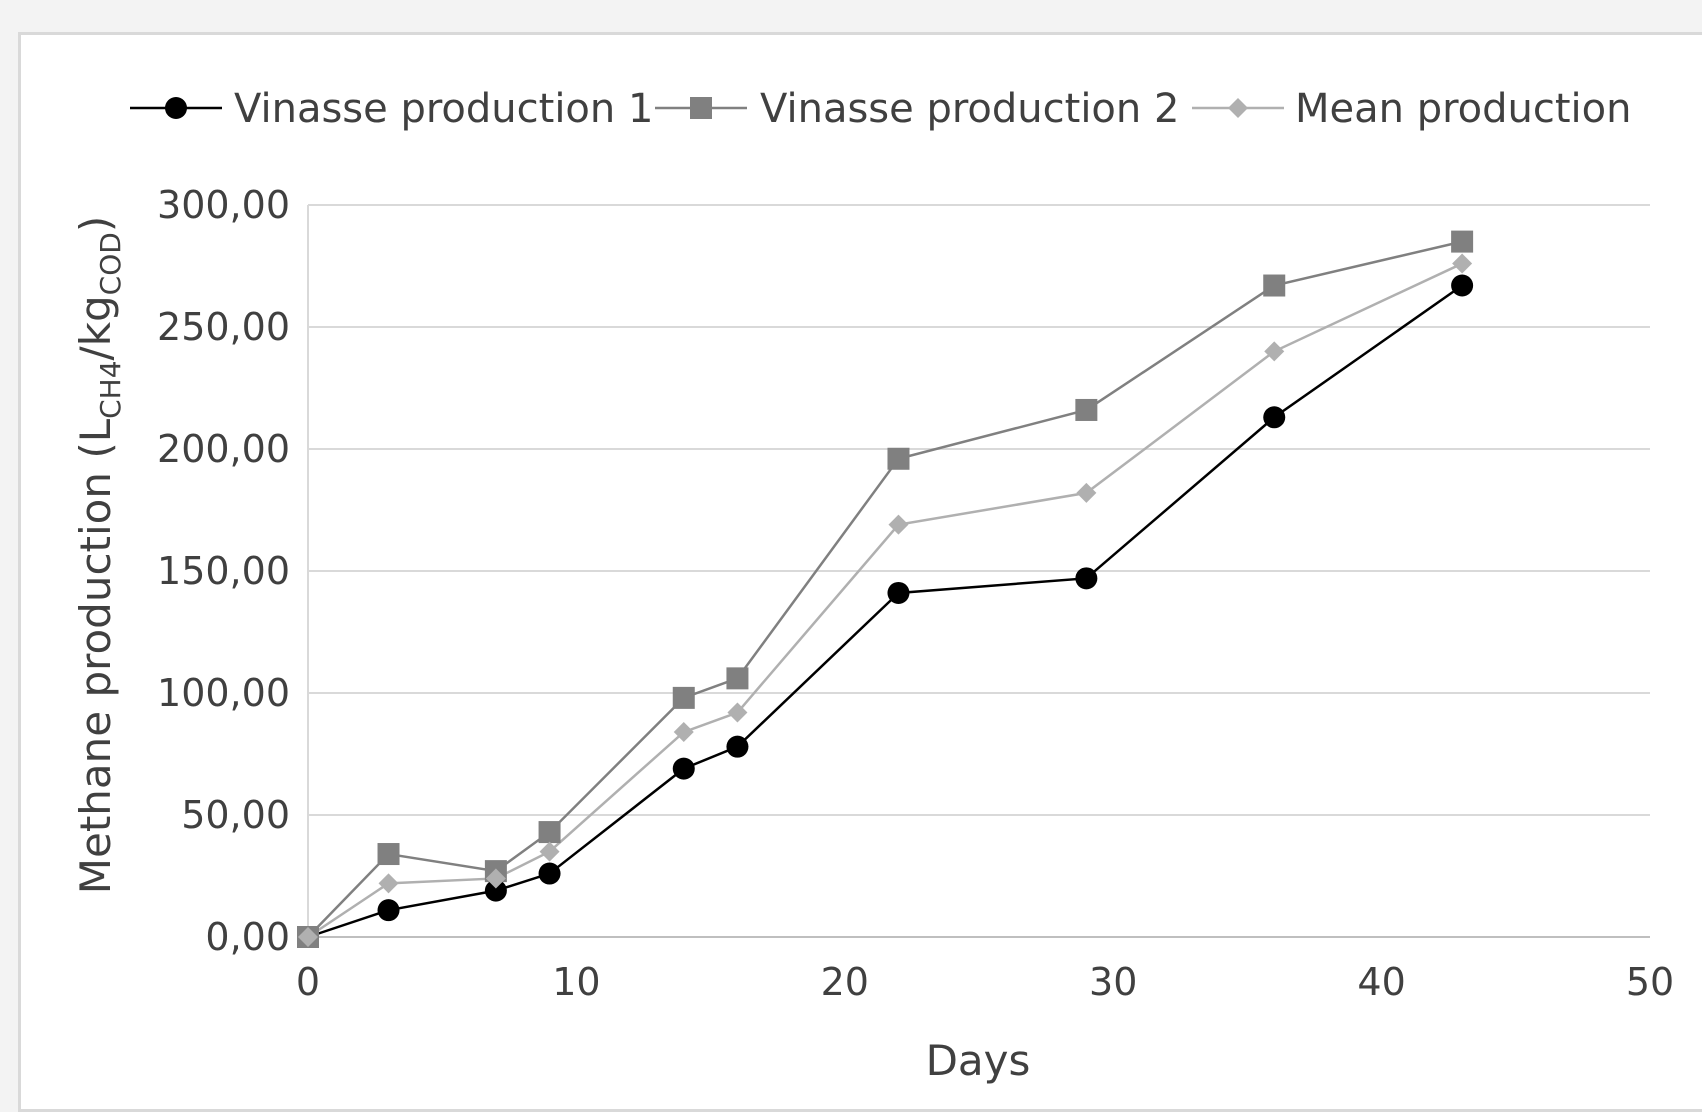 This screenshot has height=1112, width=1702. What do you see at coordinates (110, 263) in the screenshot?
I see `y-axis-title-sub2: COD` at bounding box center [110, 263].